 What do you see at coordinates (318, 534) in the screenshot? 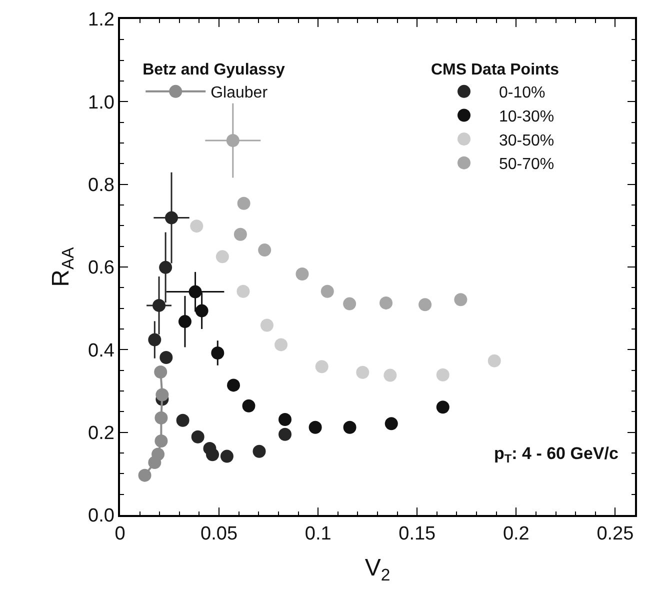
I see `x-tick-label: 0.1` at bounding box center [318, 534].